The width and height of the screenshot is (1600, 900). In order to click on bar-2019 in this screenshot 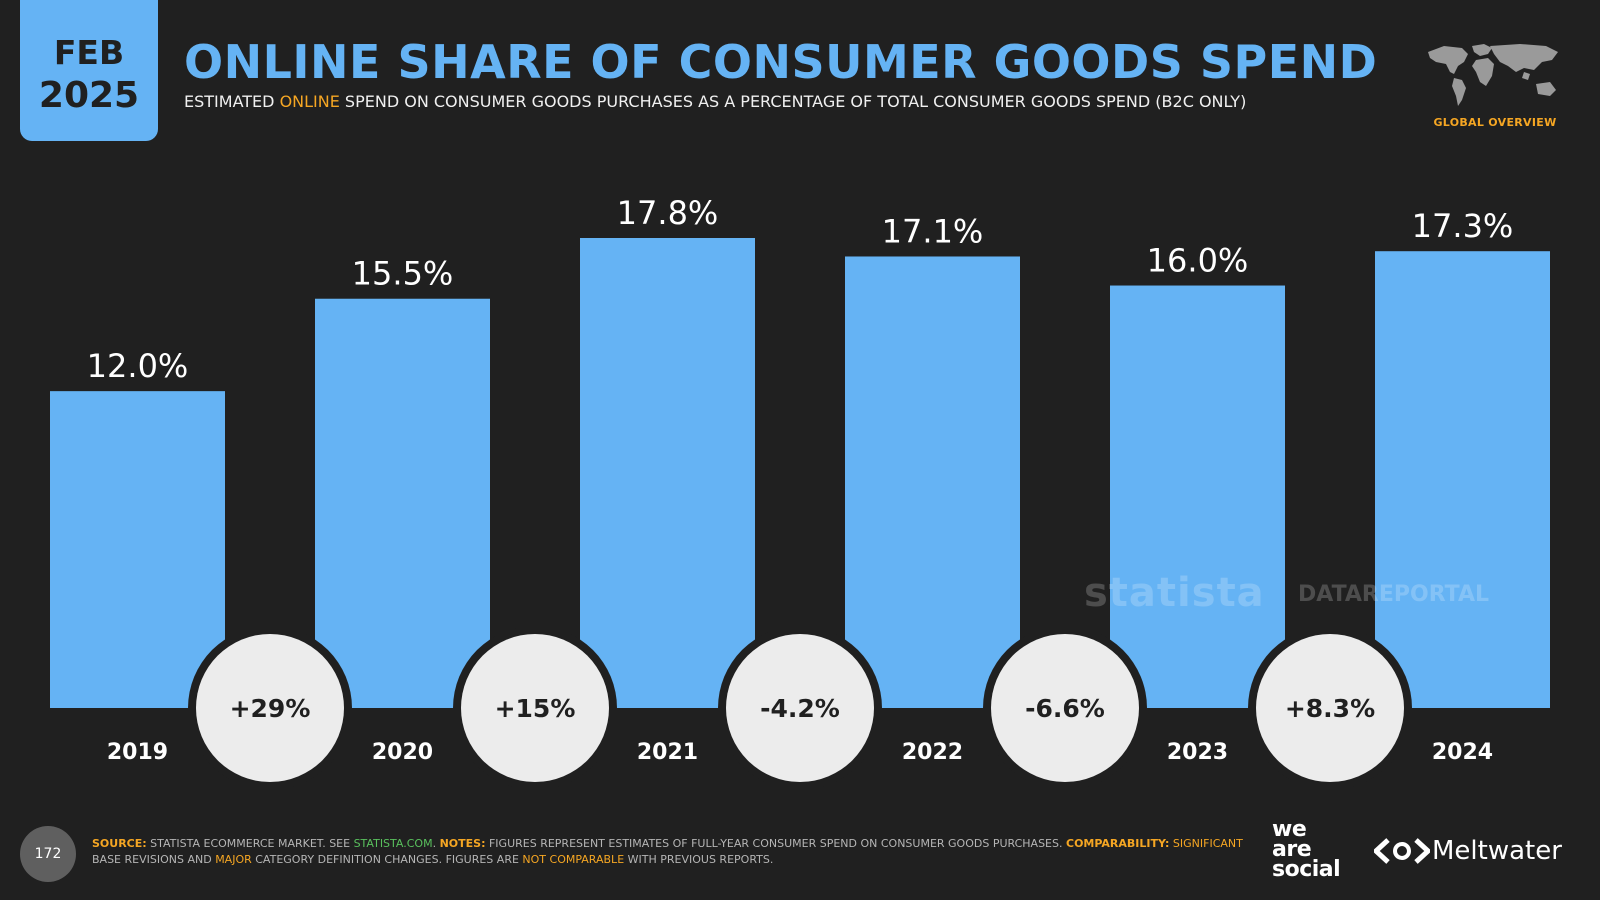, I will do `click(137, 549)`.